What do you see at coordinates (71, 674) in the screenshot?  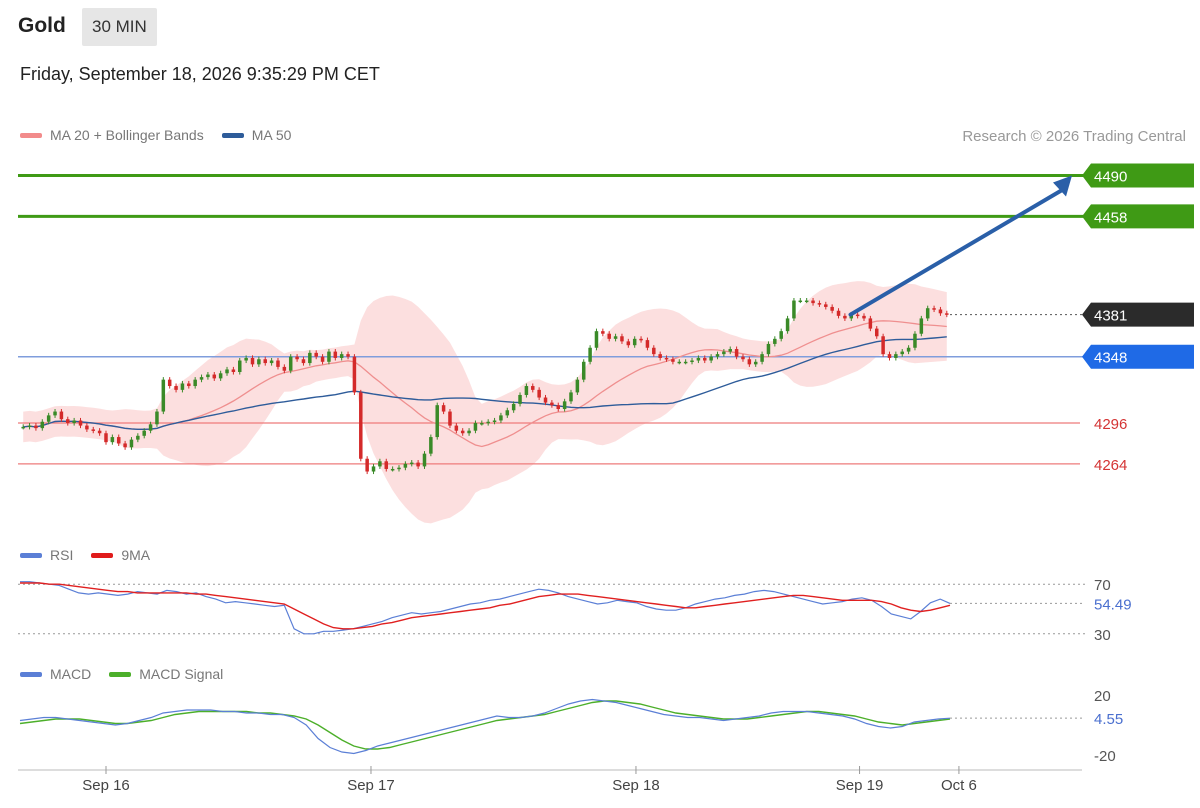 I see `legend-label: MACD` at bounding box center [71, 674].